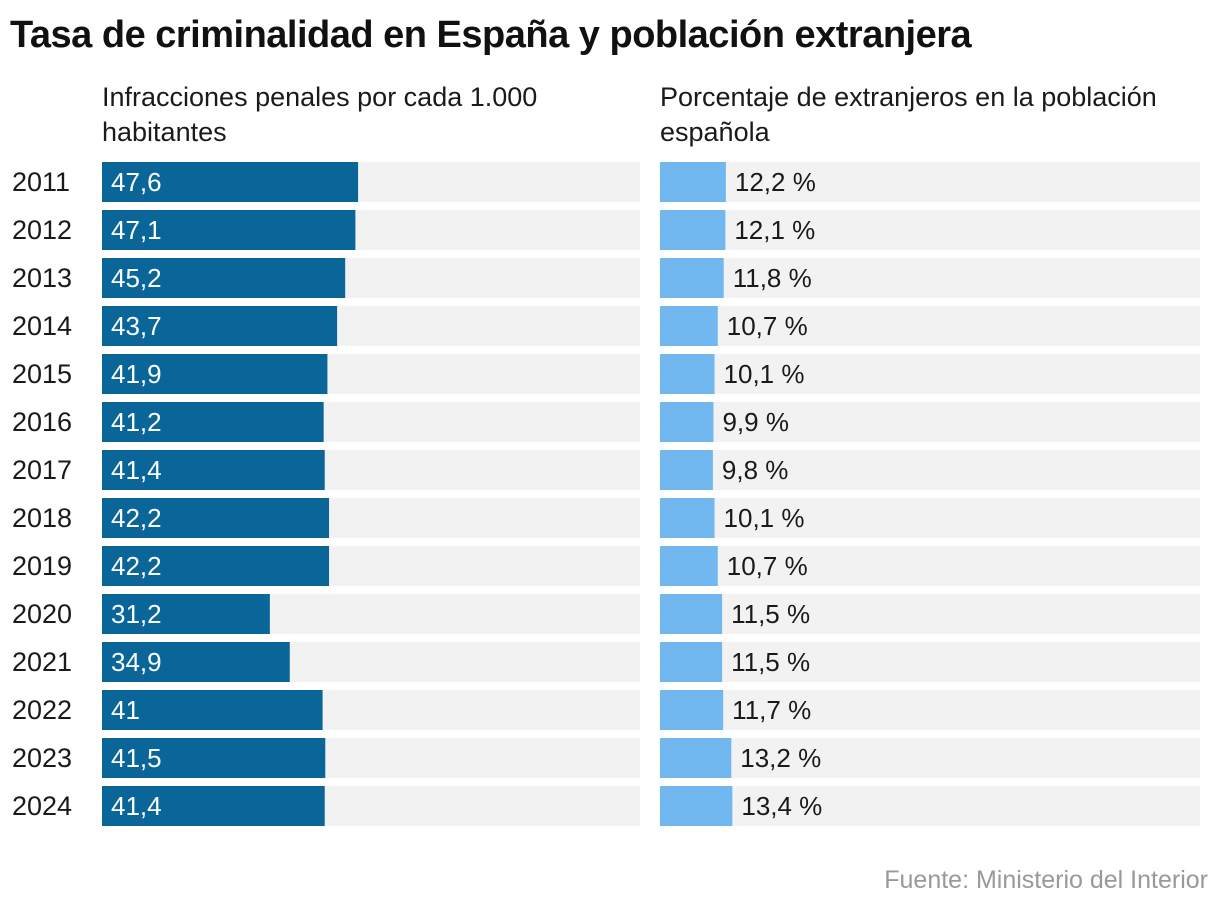 Image resolution: width=1220 pixels, height=910 pixels. What do you see at coordinates (781, 806) in the screenshot?
I see `foreign-population-value-label: 13,4 %` at bounding box center [781, 806].